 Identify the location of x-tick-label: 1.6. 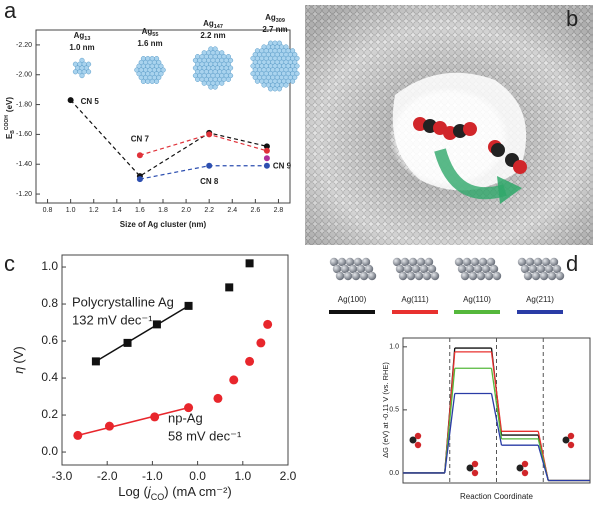
(140, 210).